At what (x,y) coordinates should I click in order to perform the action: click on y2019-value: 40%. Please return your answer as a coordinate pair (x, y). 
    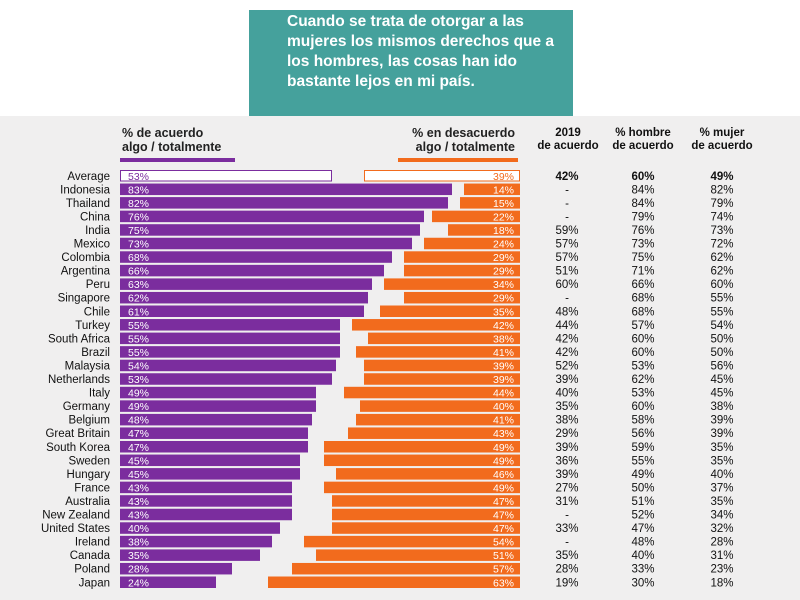
    Looking at the image, I should click on (566, 394).